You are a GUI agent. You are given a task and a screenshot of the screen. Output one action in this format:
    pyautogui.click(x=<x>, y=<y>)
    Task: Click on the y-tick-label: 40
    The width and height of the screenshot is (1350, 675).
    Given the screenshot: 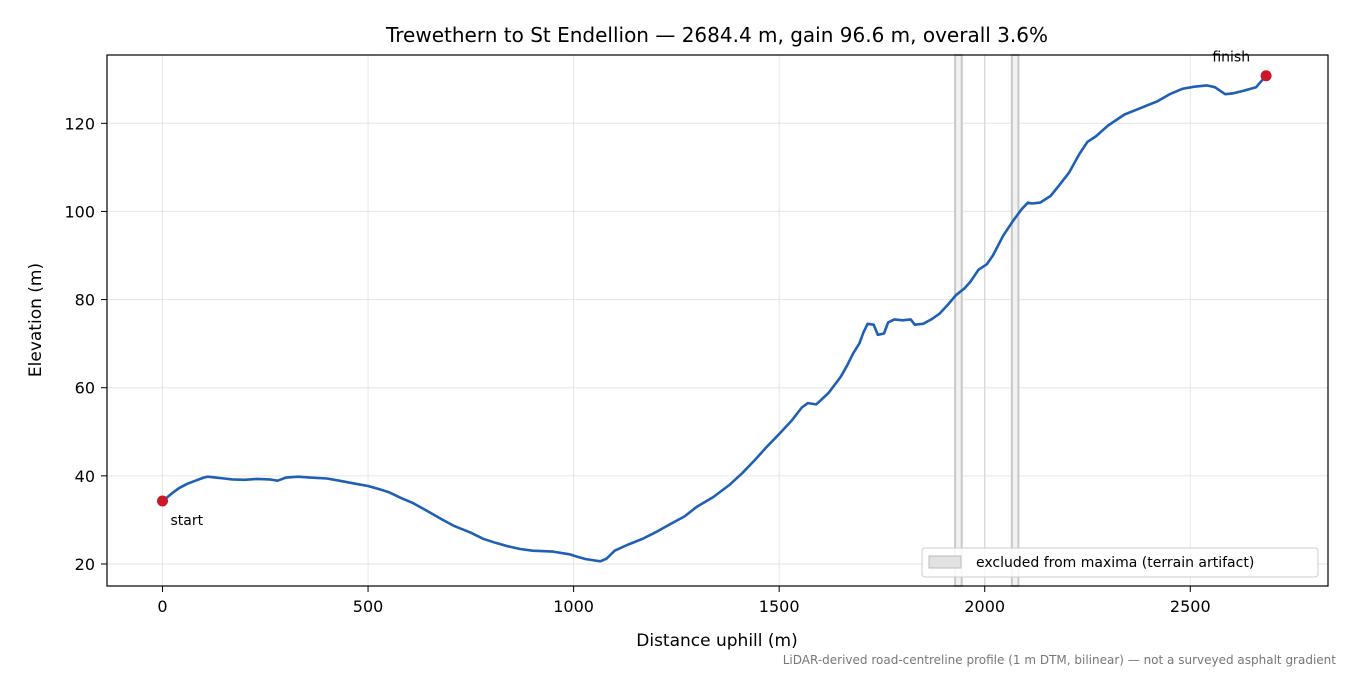 What is the action you would take?
    pyautogui.click(x=85, y=476)
    